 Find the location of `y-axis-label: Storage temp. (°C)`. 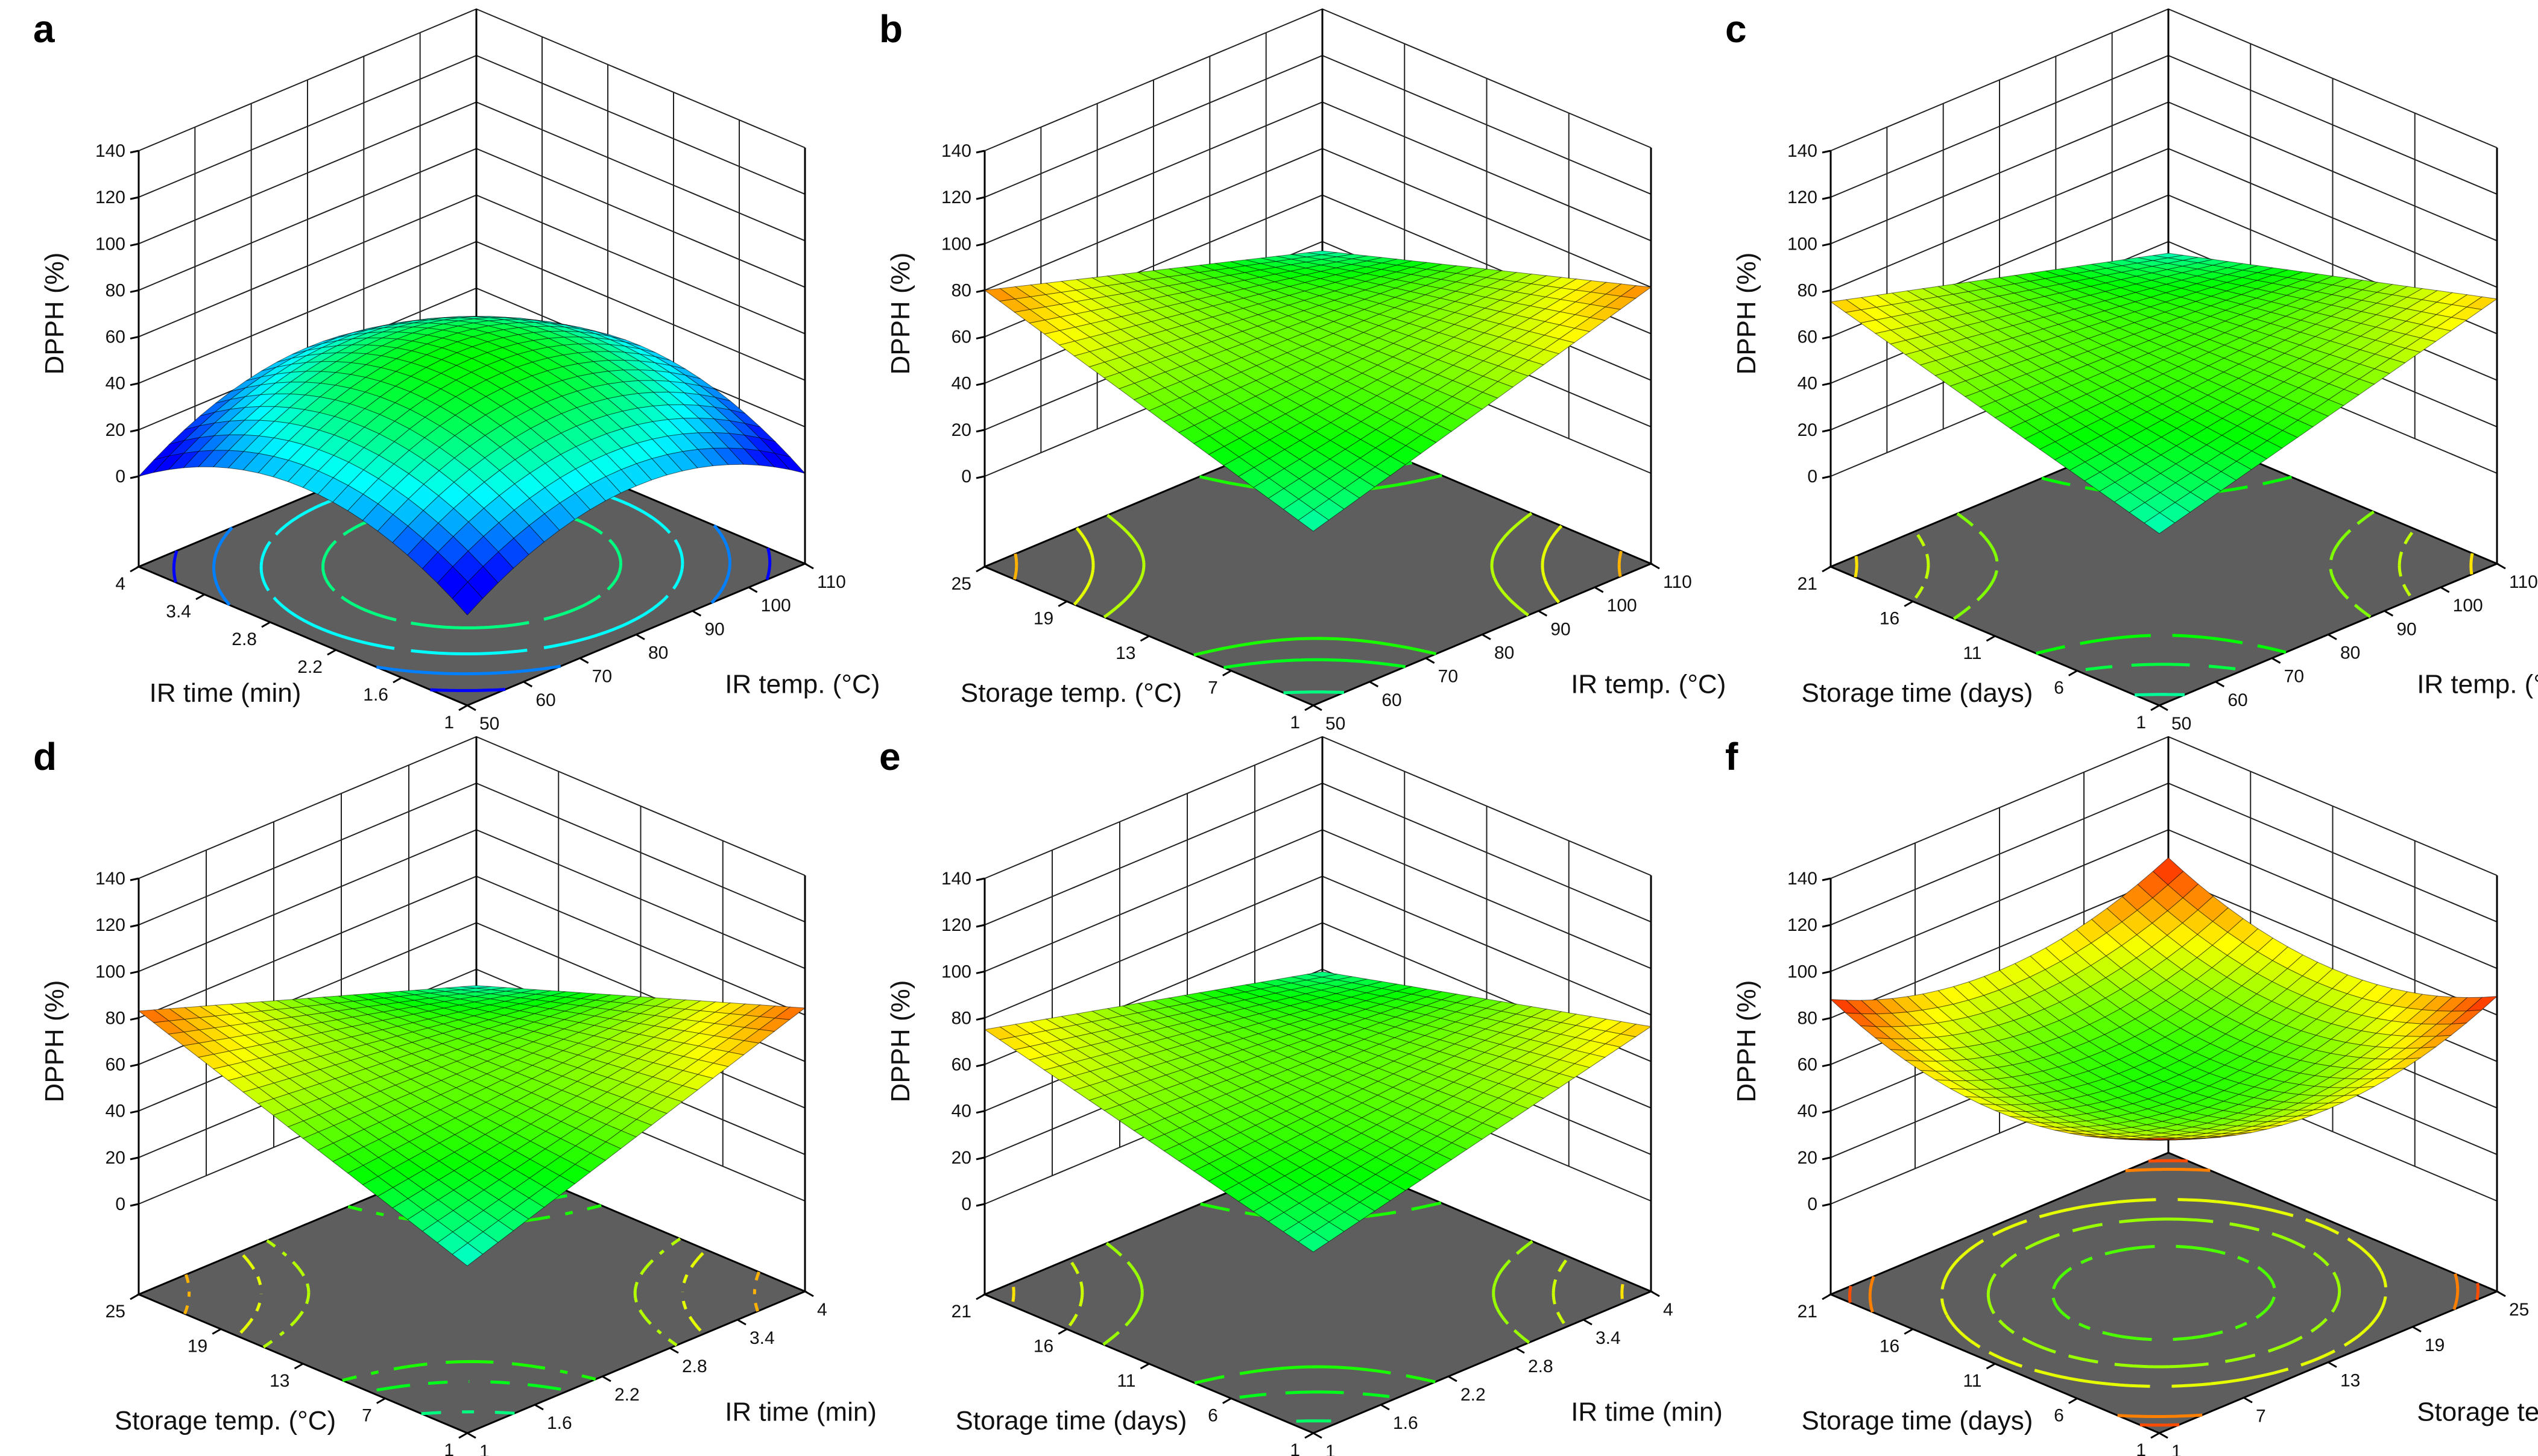

y-axis-label: Storage temp. (°C) is located at coordinates (225, 1421).